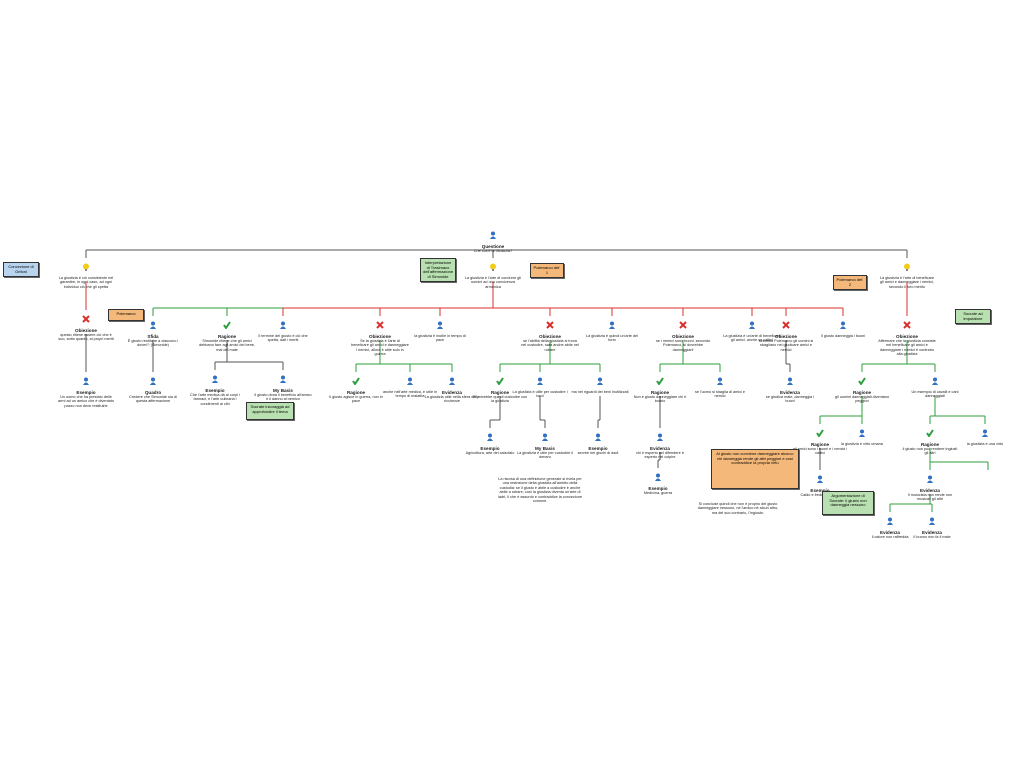 This screenshot has height=768, width=1024. I want to click on node-text: la giustizia è una virtù, so click(985, 444).